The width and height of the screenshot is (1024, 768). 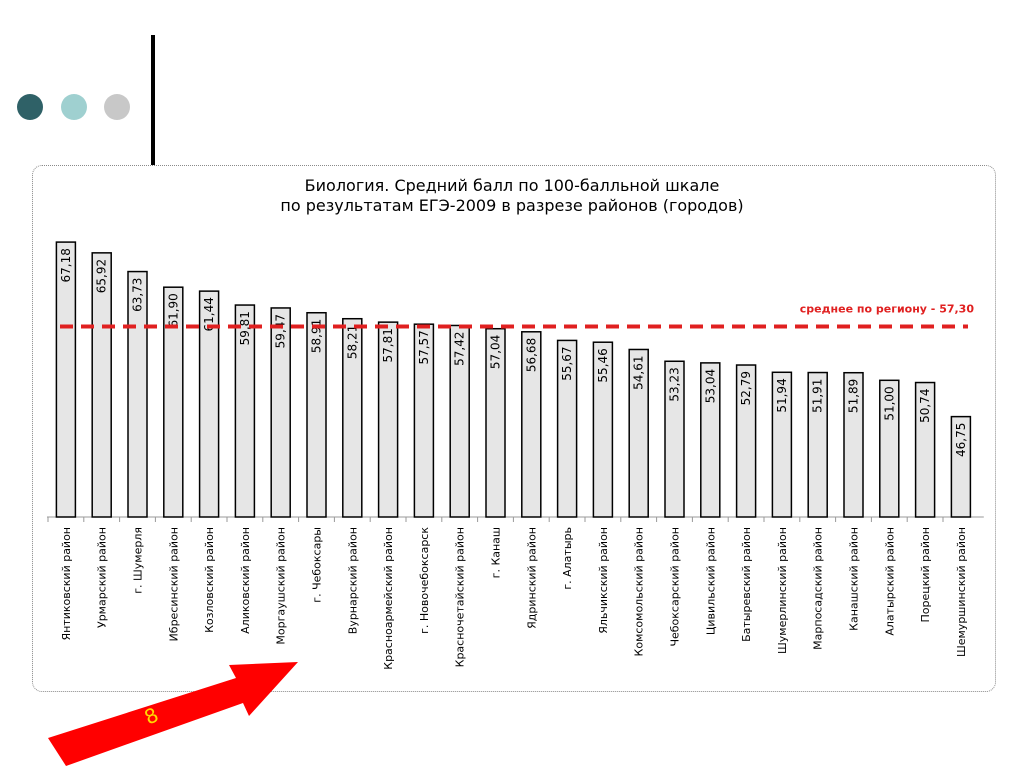 What do you see at coordinates (424, 347) in the screenshot?
I see `bar-value-label: 57,57` at bounding box center [424, 347].